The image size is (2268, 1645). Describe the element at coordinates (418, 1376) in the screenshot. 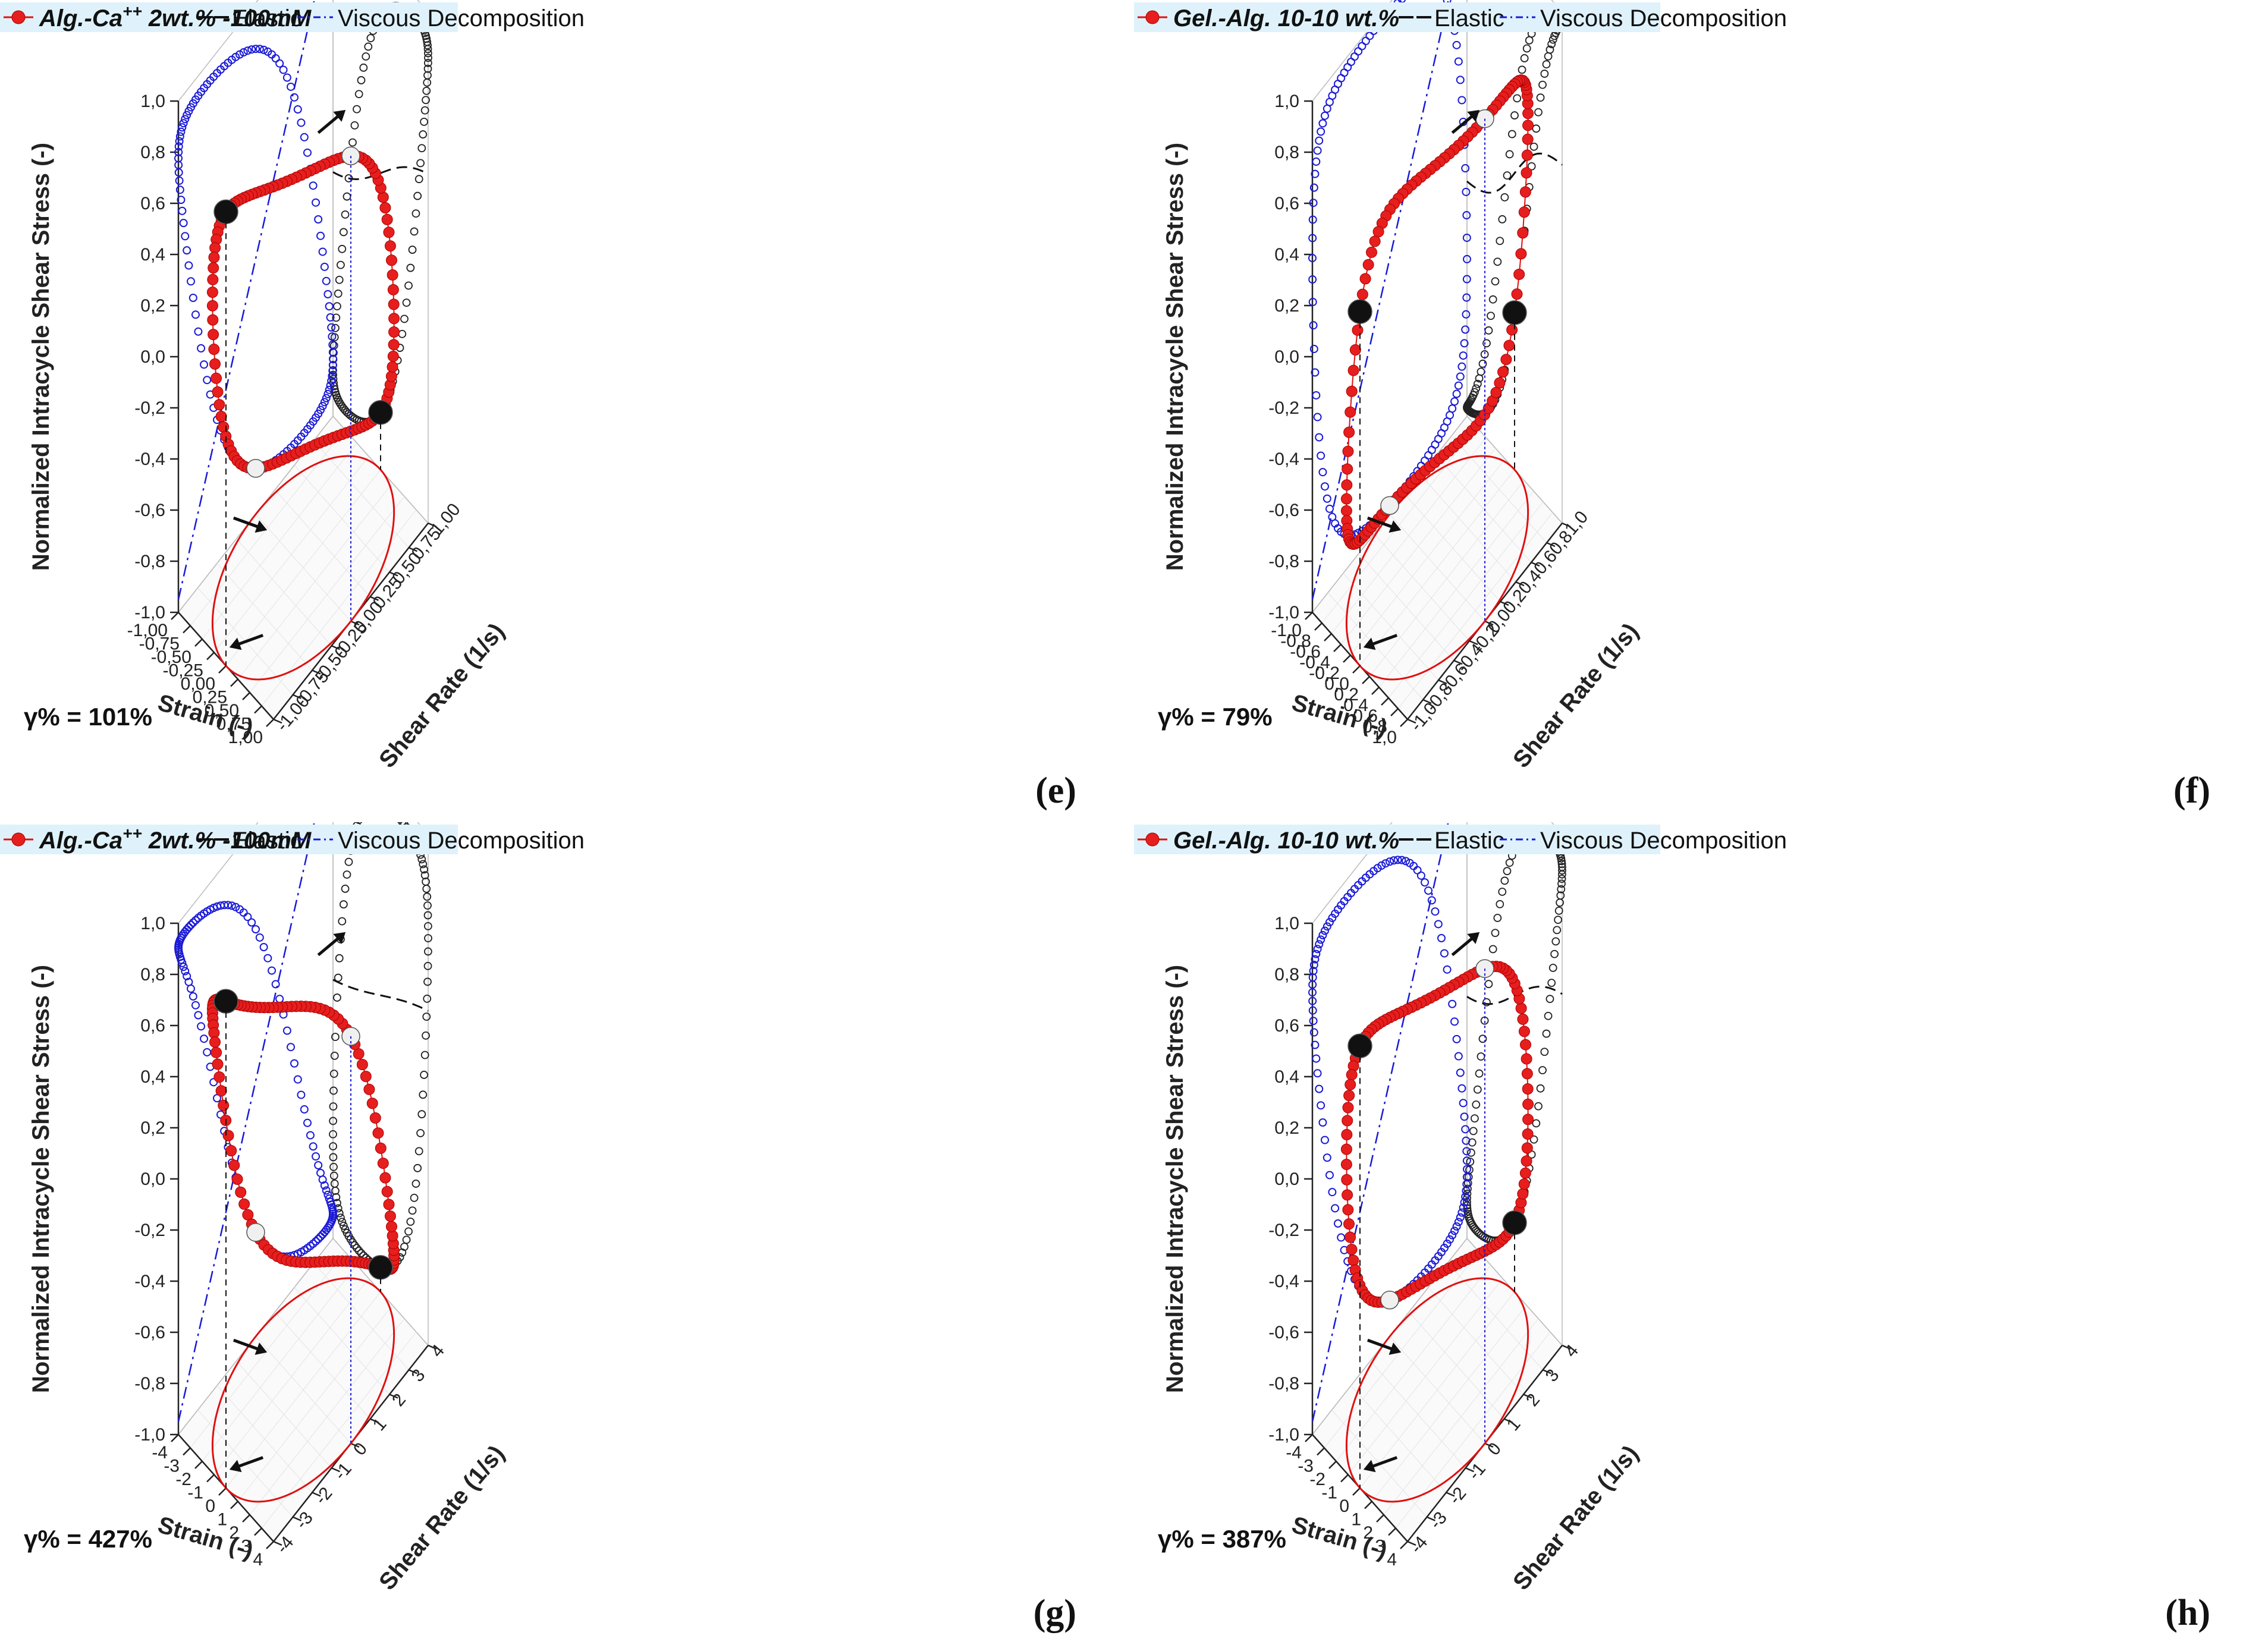

I see `y-tick-label: 3` at that location.